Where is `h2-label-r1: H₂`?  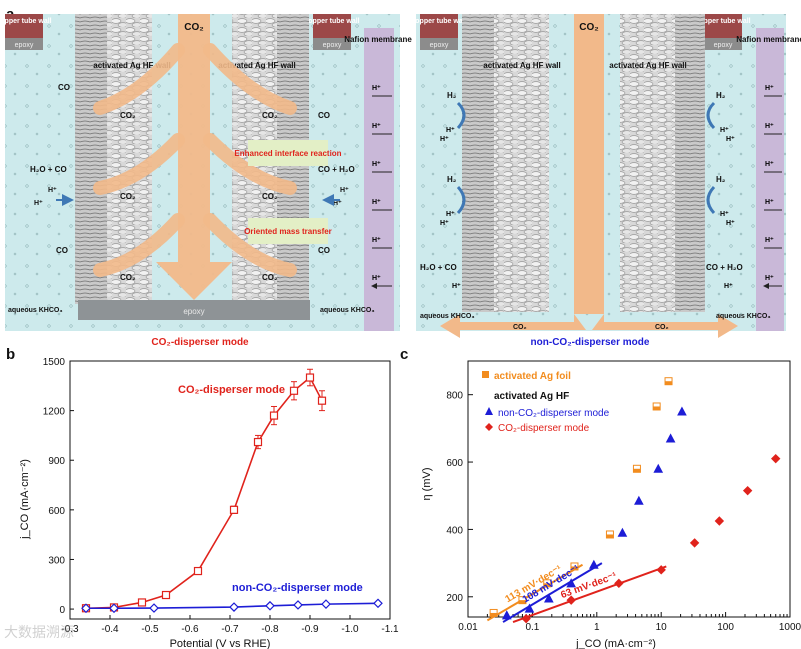 h2-label-r1: H₂ is located at coordinates (721, 95).